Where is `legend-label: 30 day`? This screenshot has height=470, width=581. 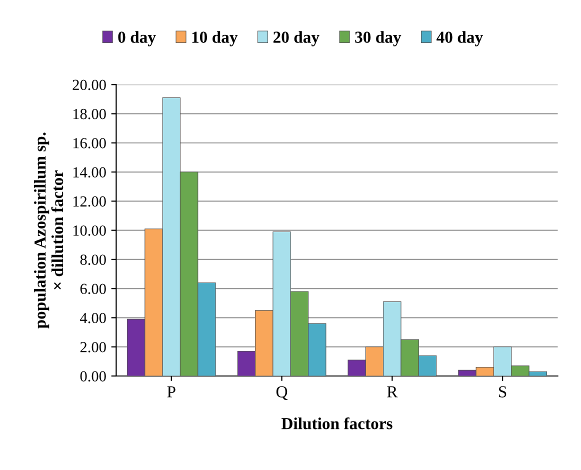
legend-label: 30 day is located at coordinates (378, 38).